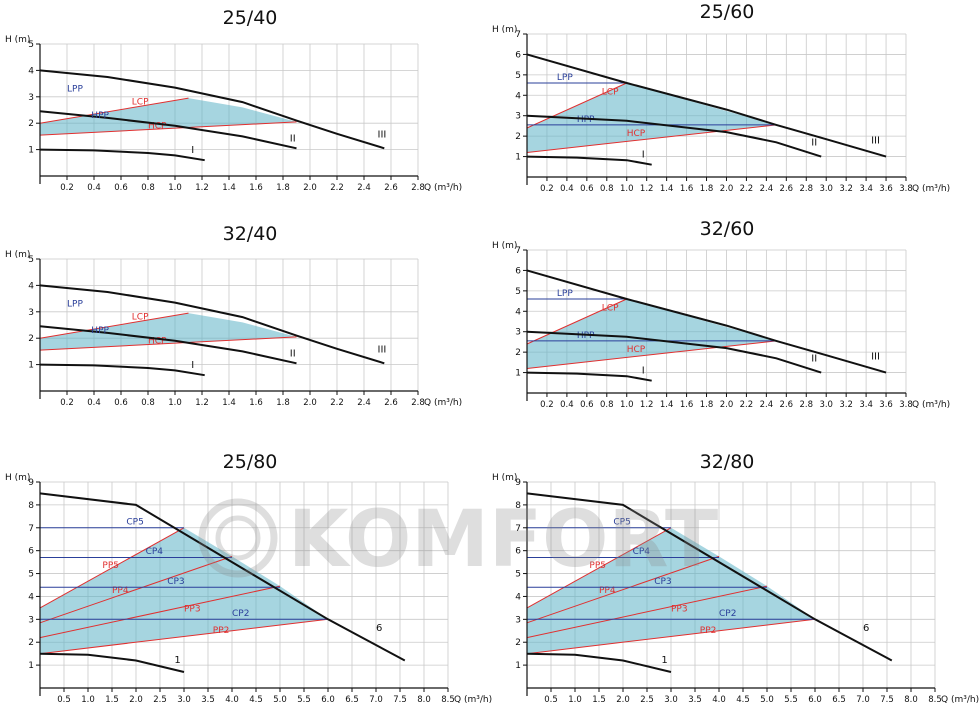  Describe the element at coordinates (687, 405) in the screenshot. I see `x-tick-label: 1.6` at that location.